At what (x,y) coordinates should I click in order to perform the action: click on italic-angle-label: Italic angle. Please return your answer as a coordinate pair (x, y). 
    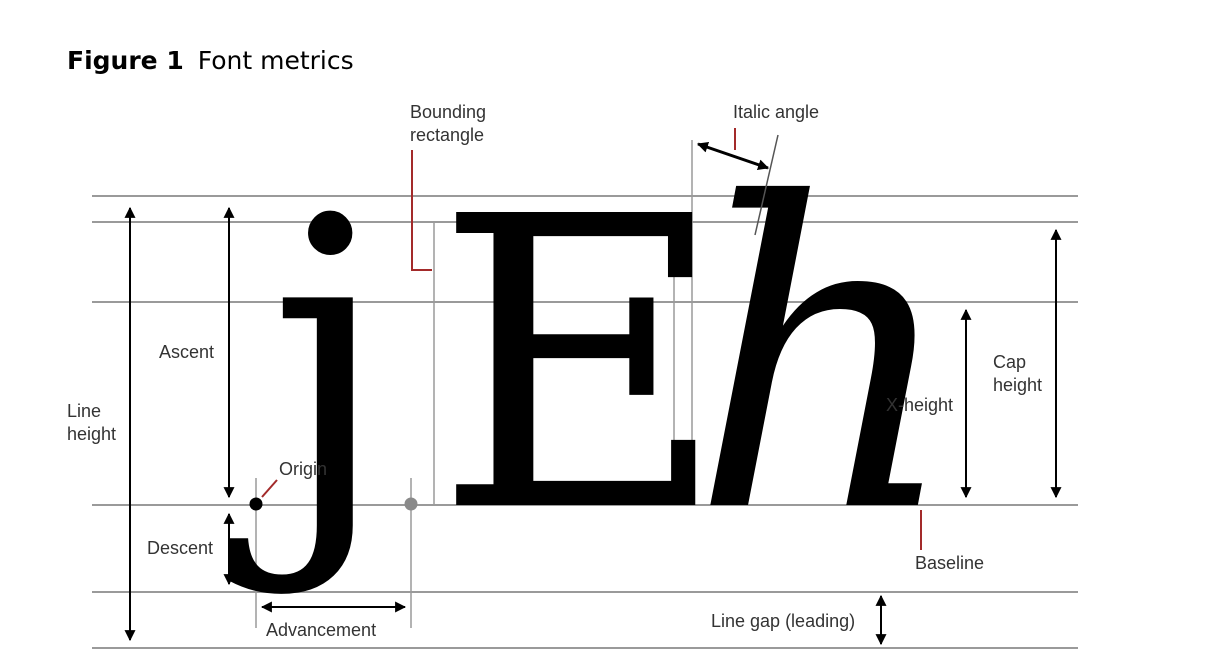
    Looking at the image, I should click on (776, 112).